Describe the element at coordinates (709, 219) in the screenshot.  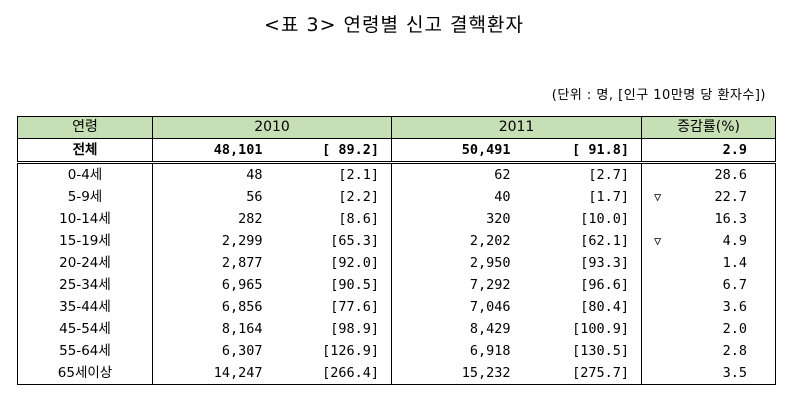
I see `change-rate: 16.3` at that location.